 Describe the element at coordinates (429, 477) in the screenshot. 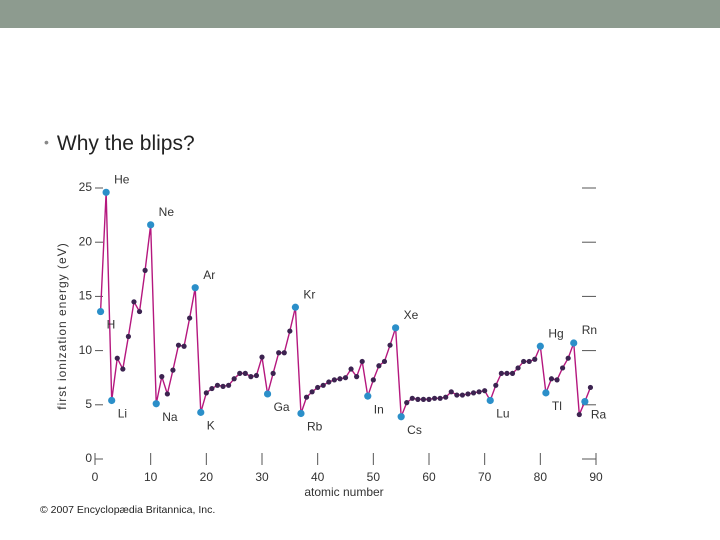

I see `x-tick-label: 60` at that location.